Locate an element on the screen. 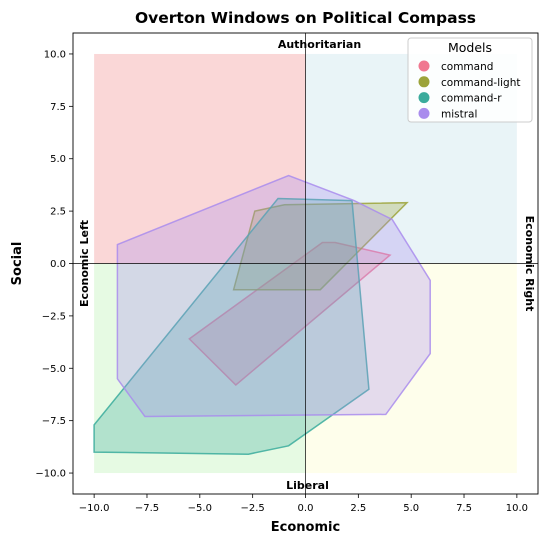  legend-label-command: command is located at coordinates (467, 67).